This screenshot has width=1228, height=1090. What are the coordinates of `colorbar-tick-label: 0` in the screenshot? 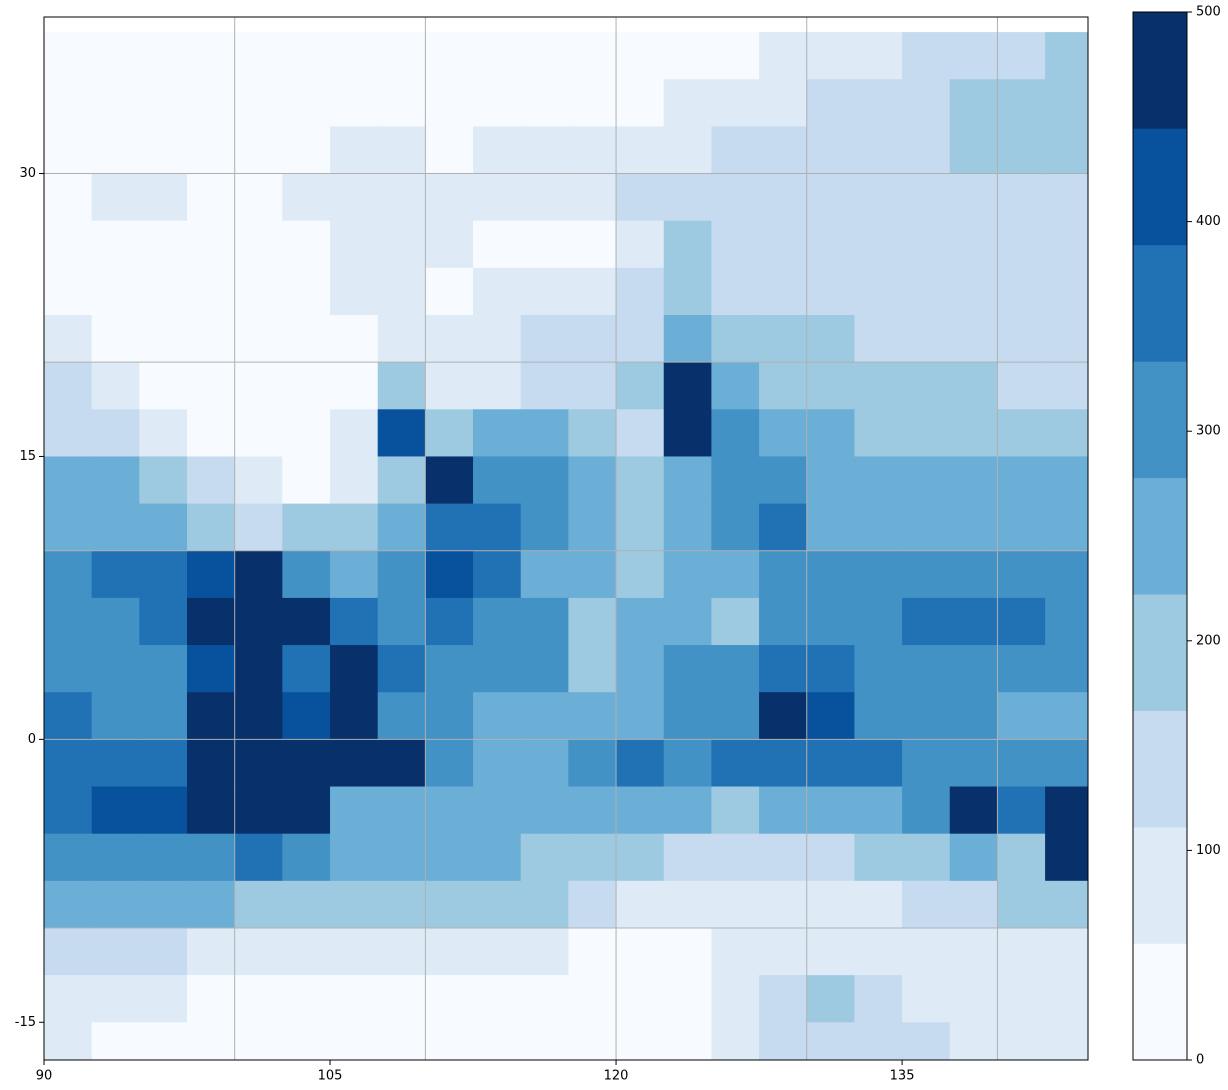 It's located at (1200, 1060).